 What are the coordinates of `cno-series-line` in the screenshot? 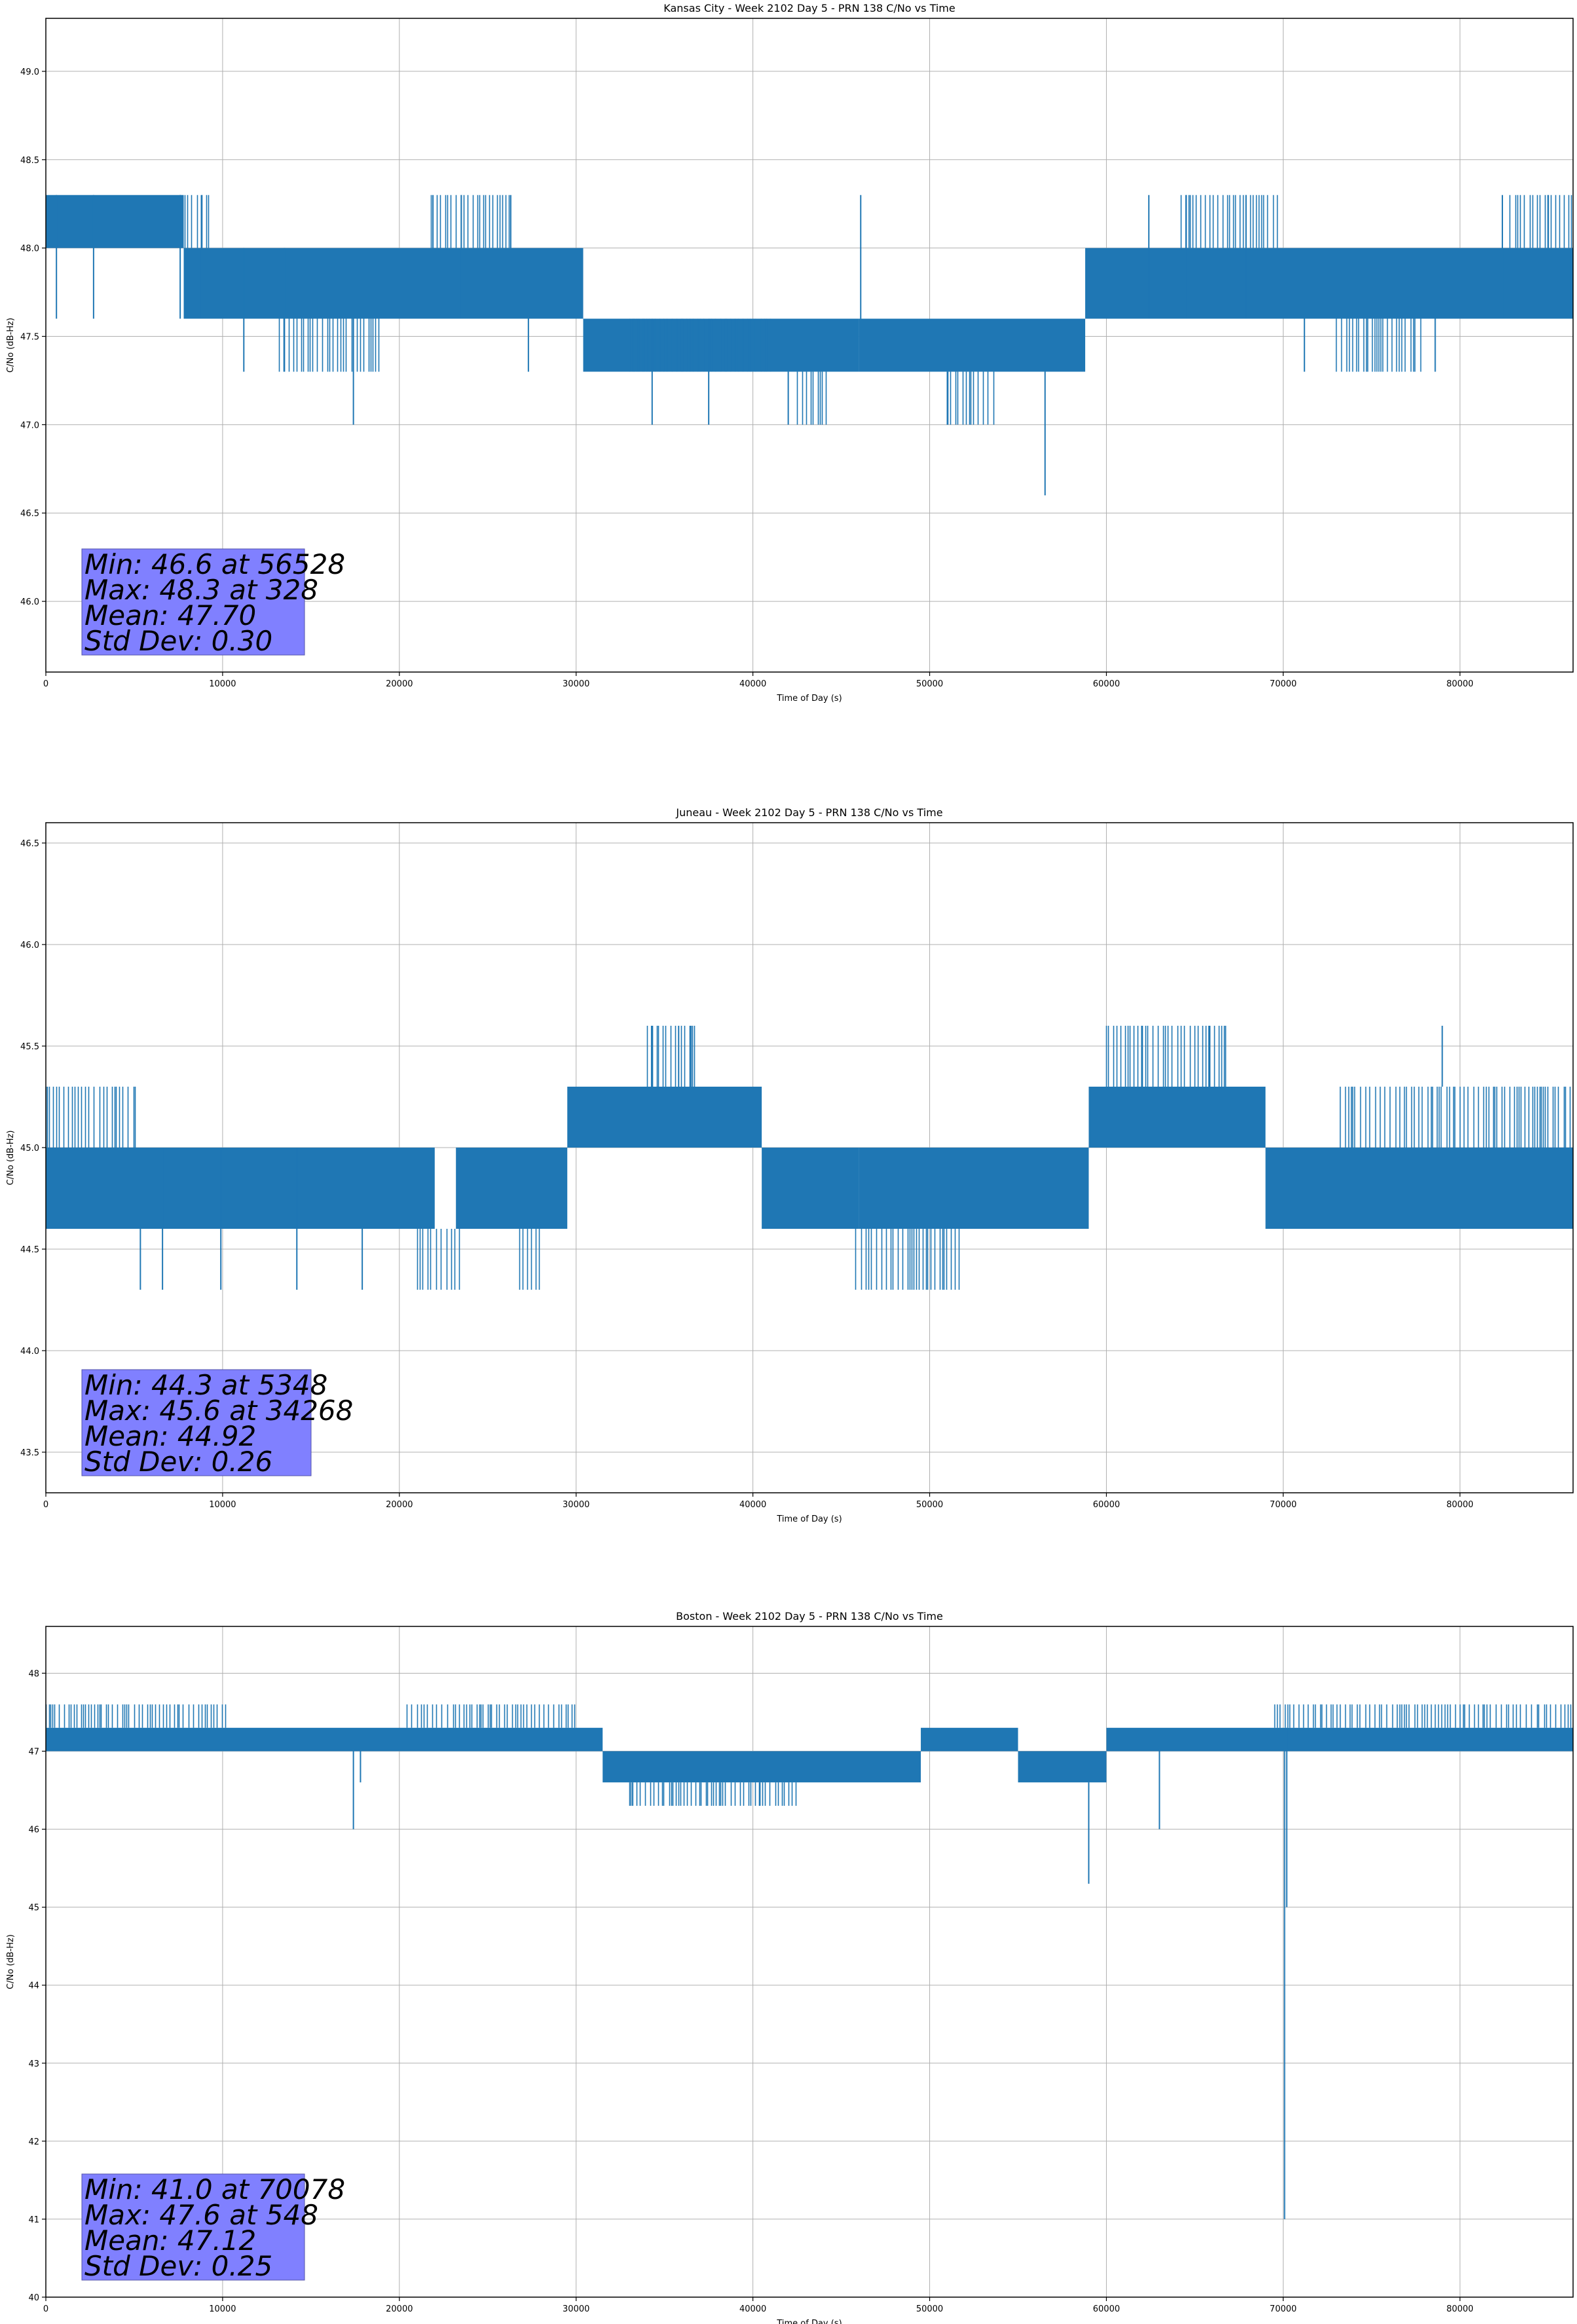 It's located at (809, 345).